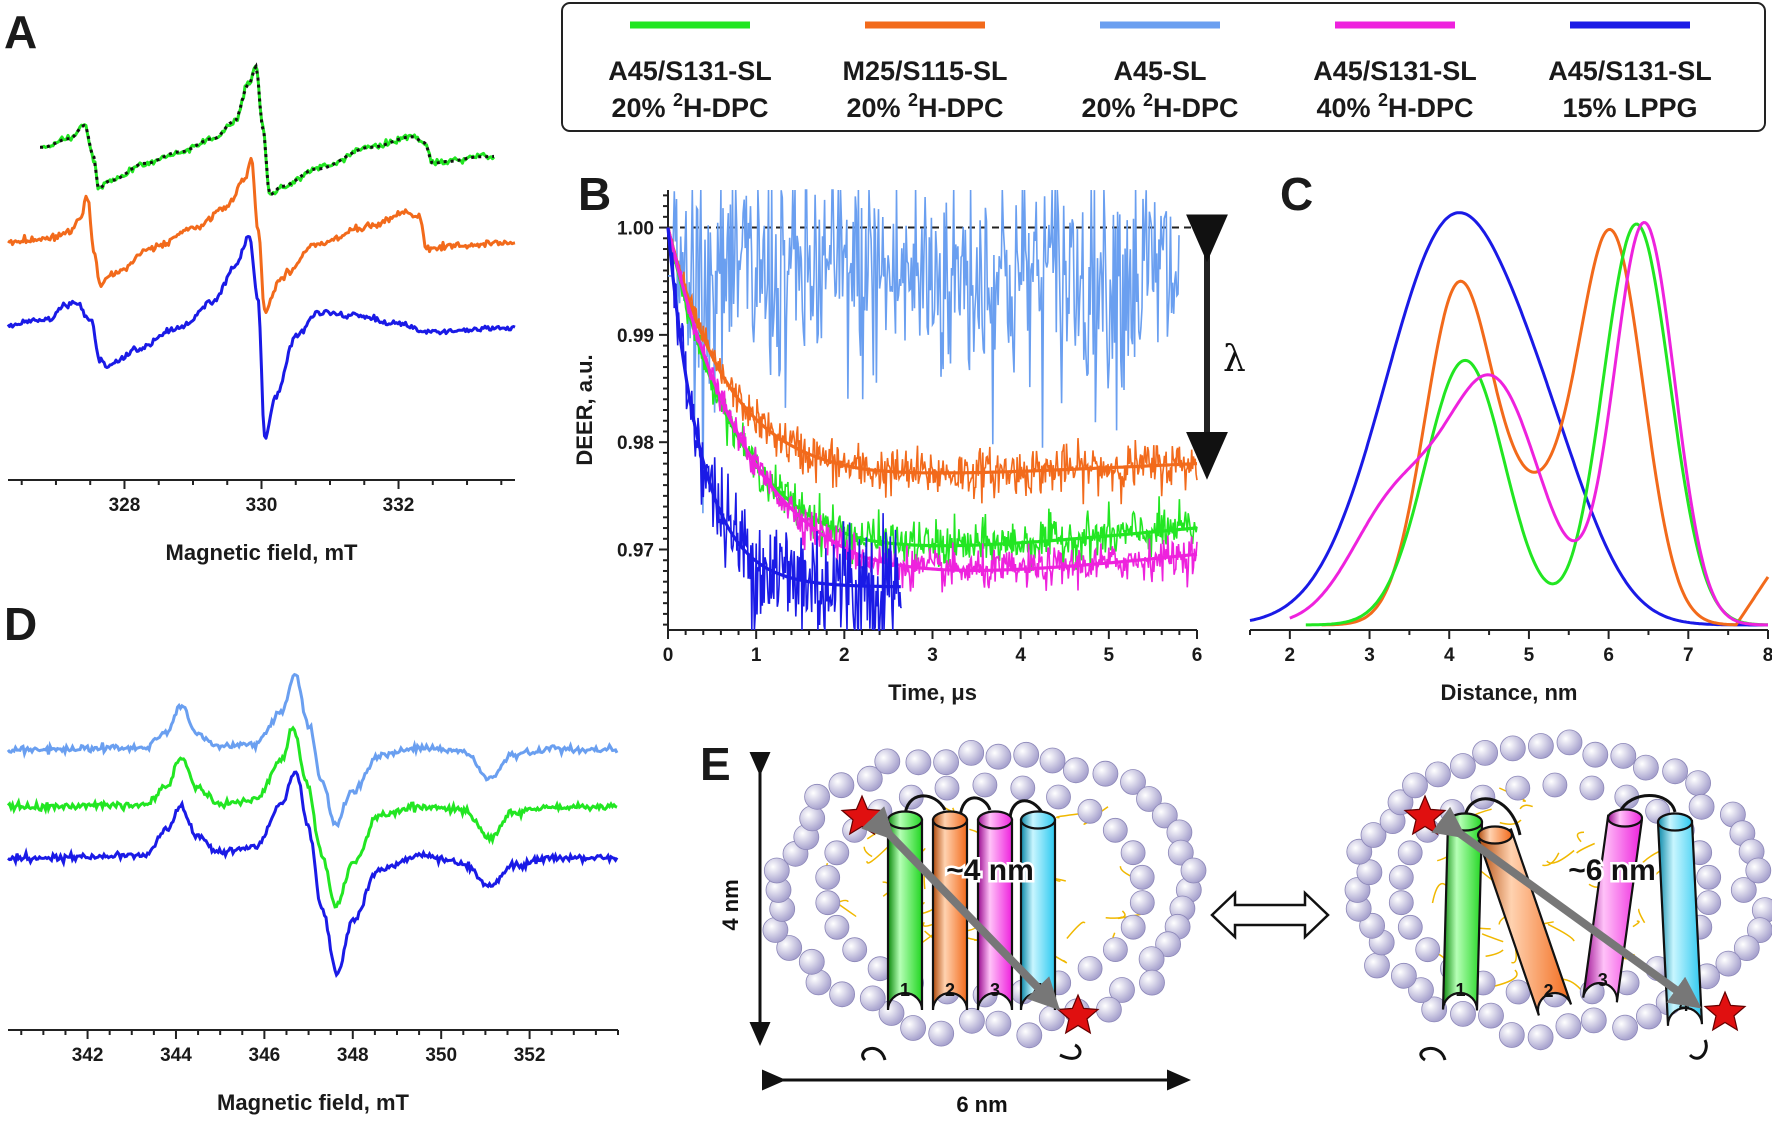 Image resolution: width=1772 pixels, height=1122 pixels. What do you see at coordinates (990, 870) in the screenshot?
I see `distance-label: ~4 nm` at bounding box center [990, 870].